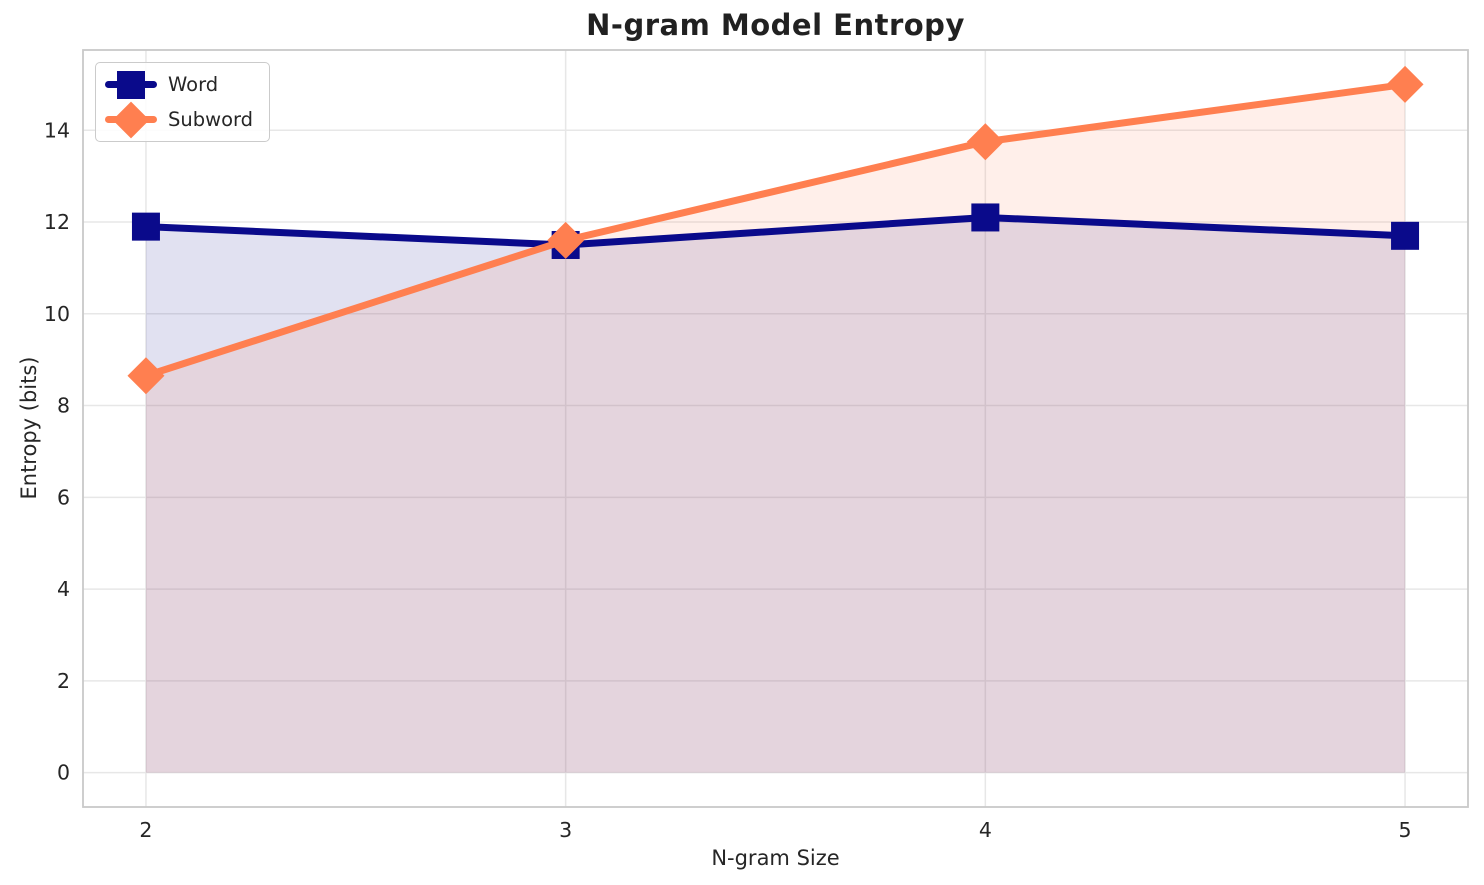 The height and width of the screenshot is (885, 1484). I want to click on y-tick-label: 14, so click(57, 130).